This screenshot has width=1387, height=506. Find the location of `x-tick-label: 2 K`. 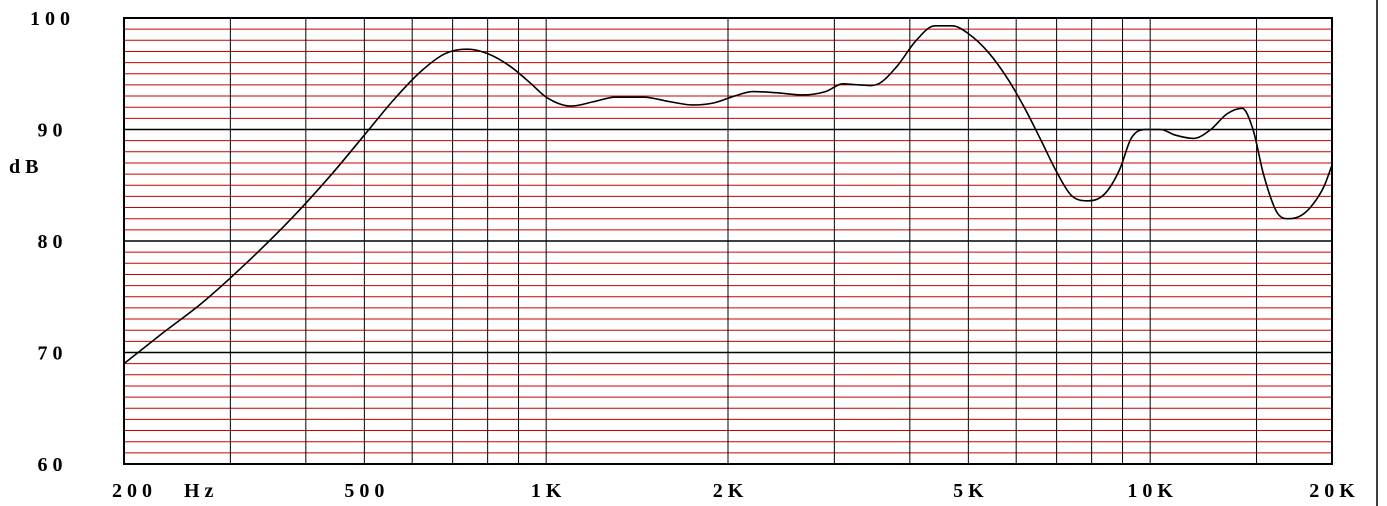

x-tick-label: 2 K is located at coordinates (728, 491).